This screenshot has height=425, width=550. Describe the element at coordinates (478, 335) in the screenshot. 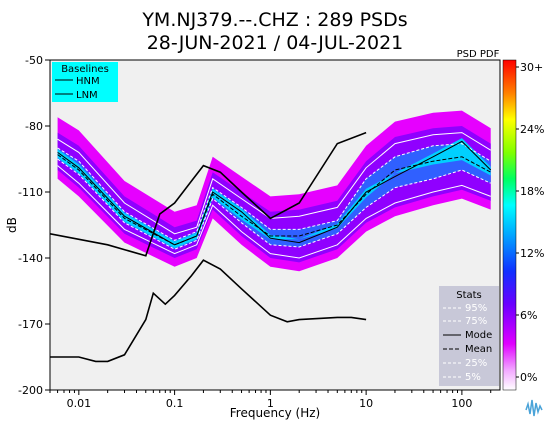

I see `legend-mode-label: Mode` at that location.